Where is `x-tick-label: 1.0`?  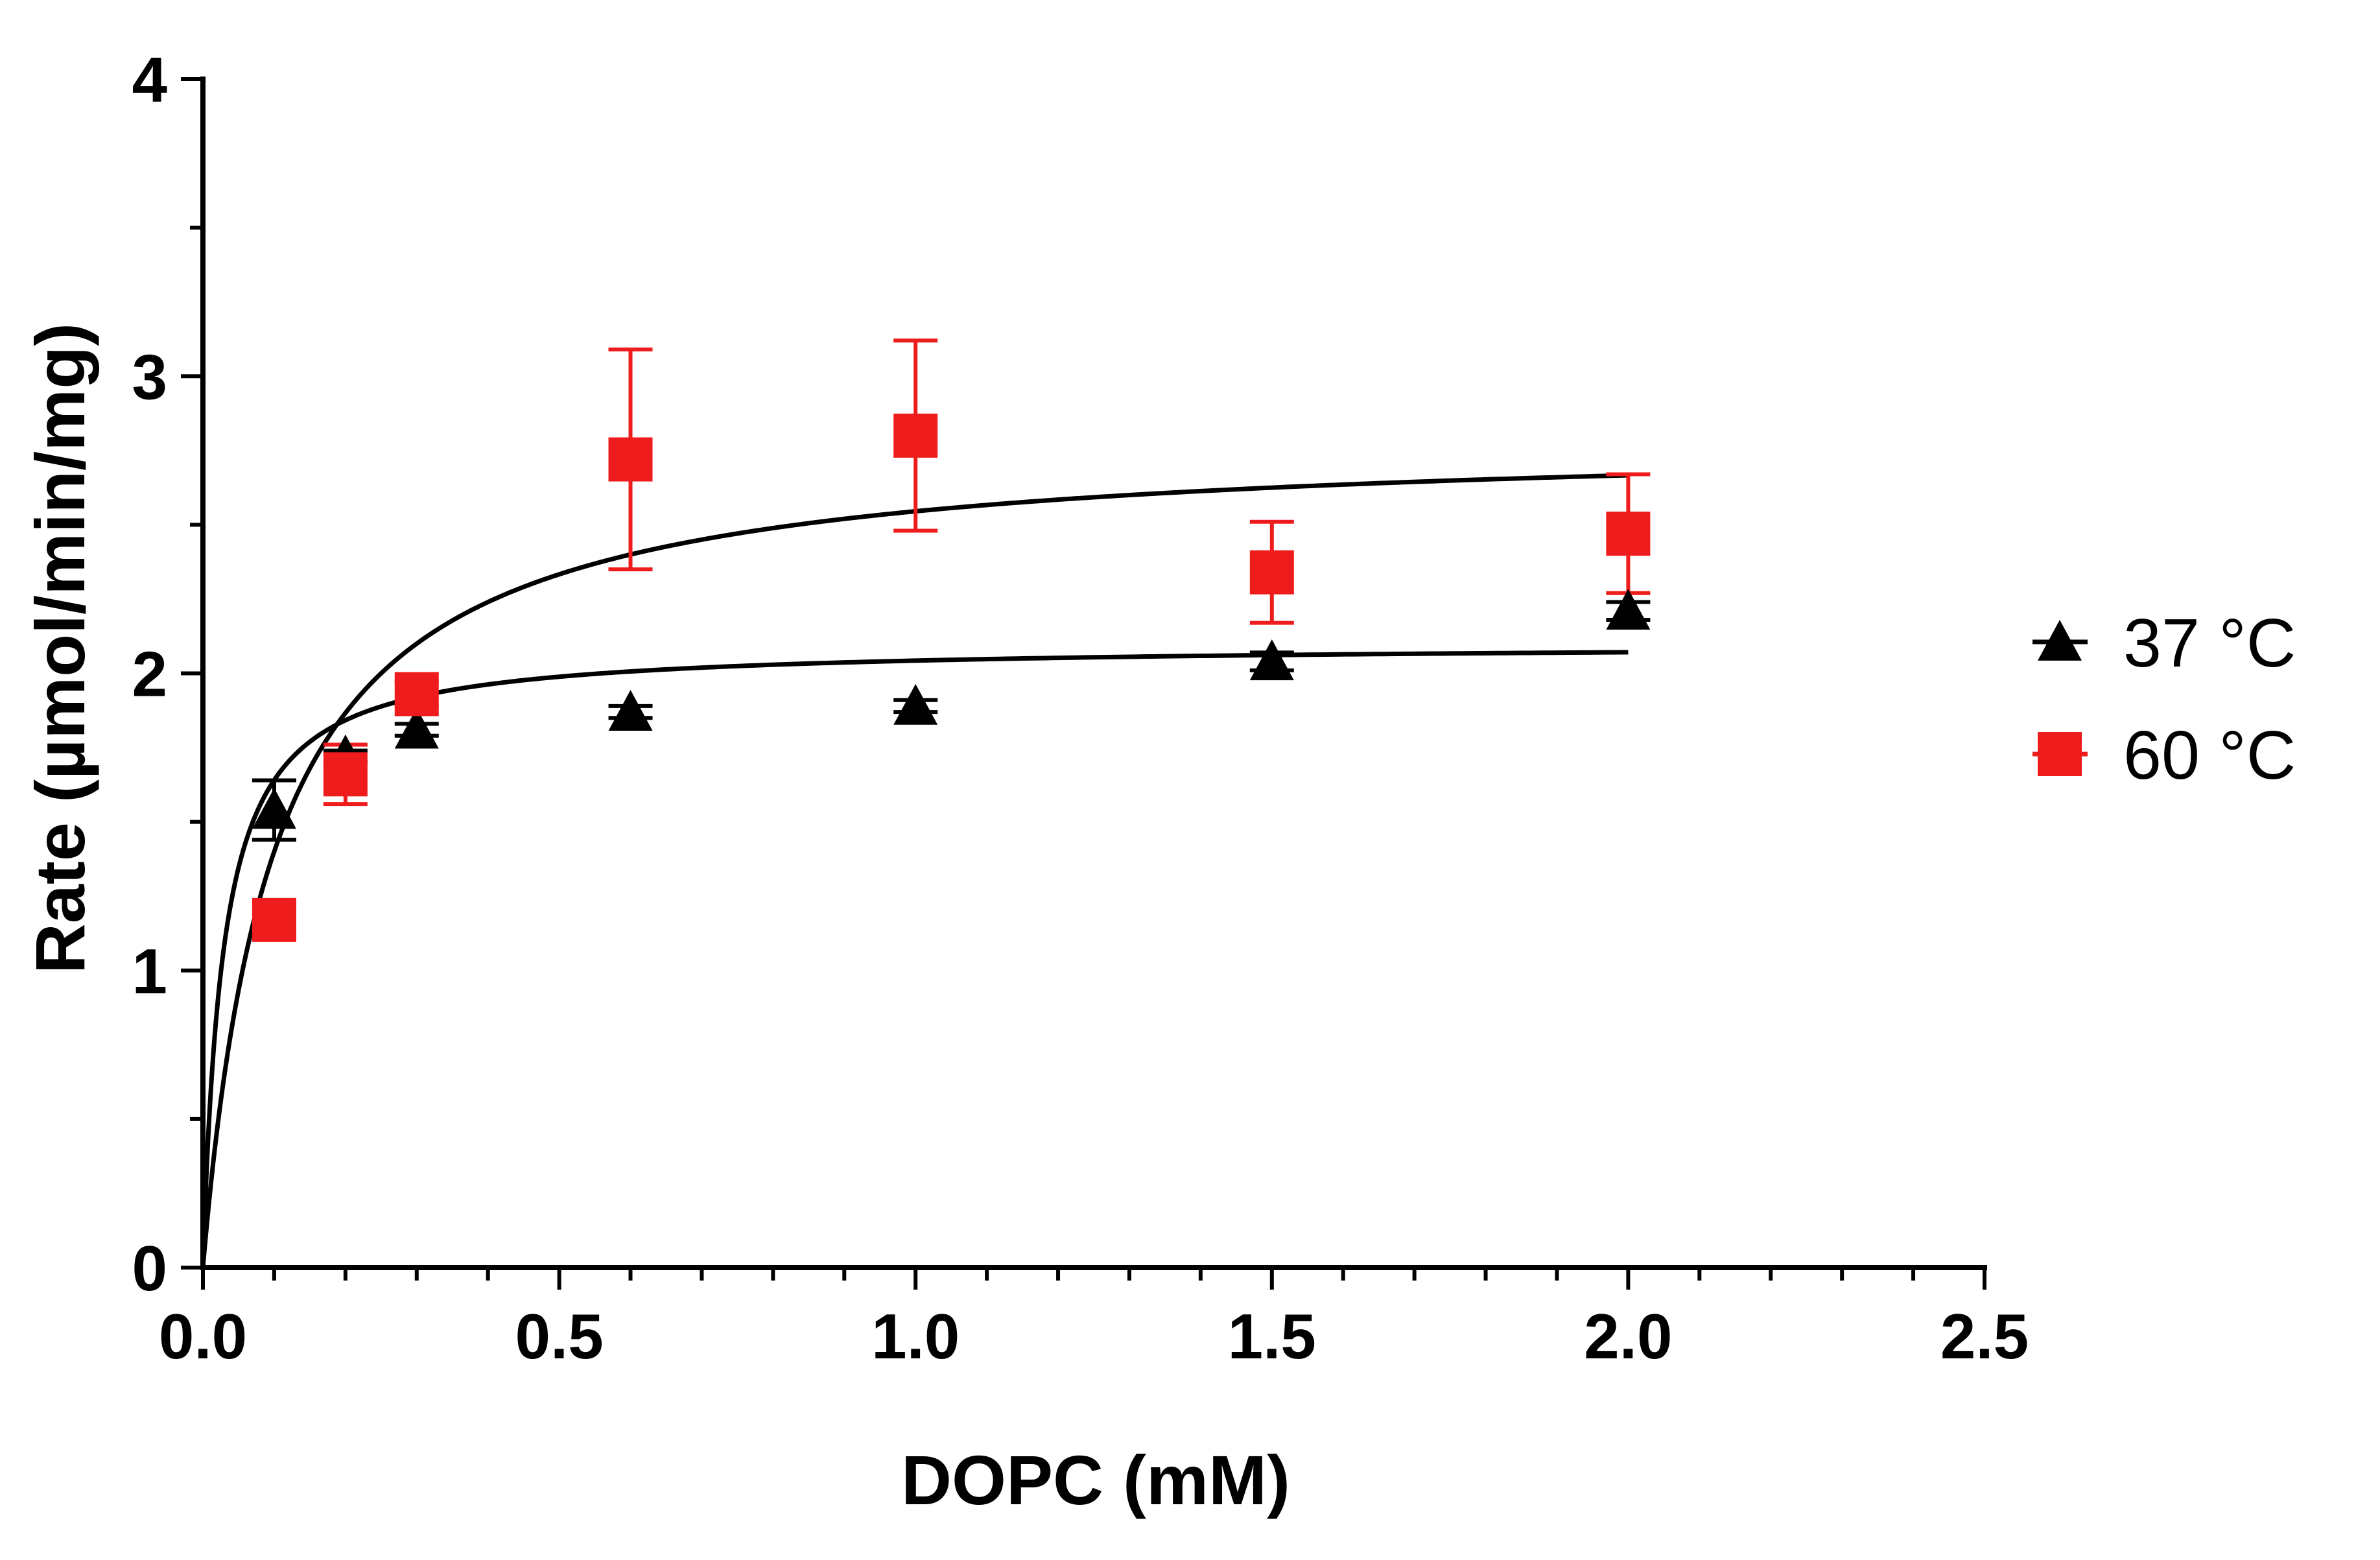
x-tick-label: 1.0 is located at coordinates (915, 1337).